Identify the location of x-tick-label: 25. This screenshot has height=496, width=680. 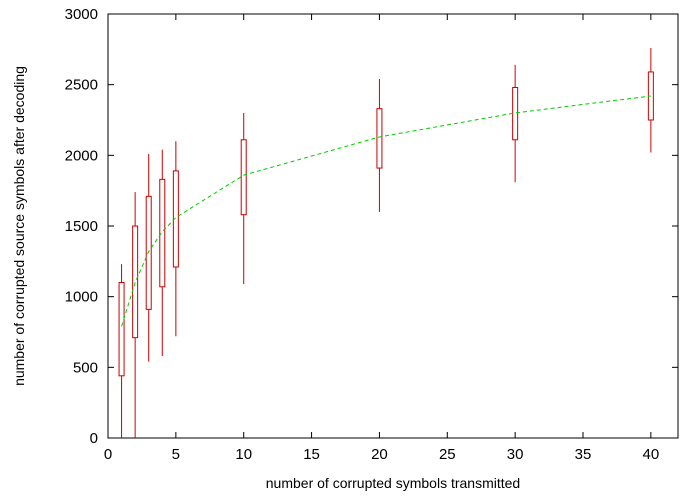
(447, 454).